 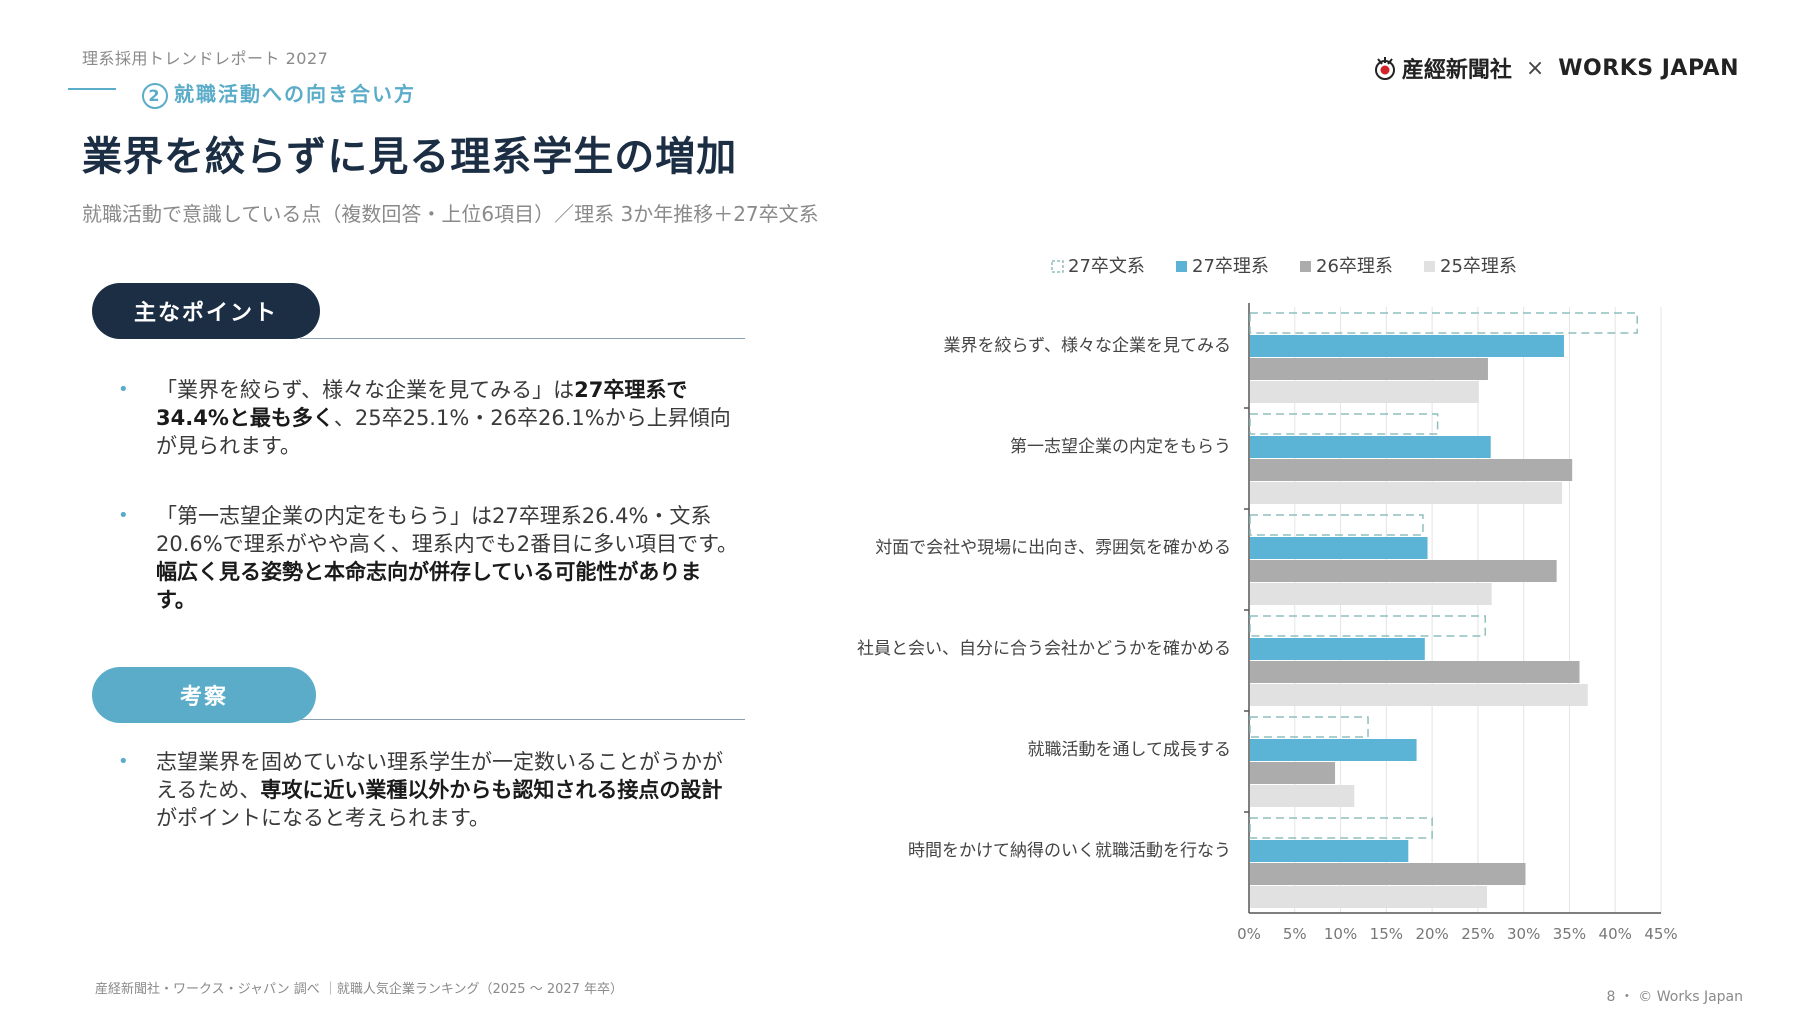 What do you see at coordinates (1087, 346) in the screenshot?
I see `category-label: 業界を絞らず、様々な企業を見てみる` at bounding box center [1087, 346].